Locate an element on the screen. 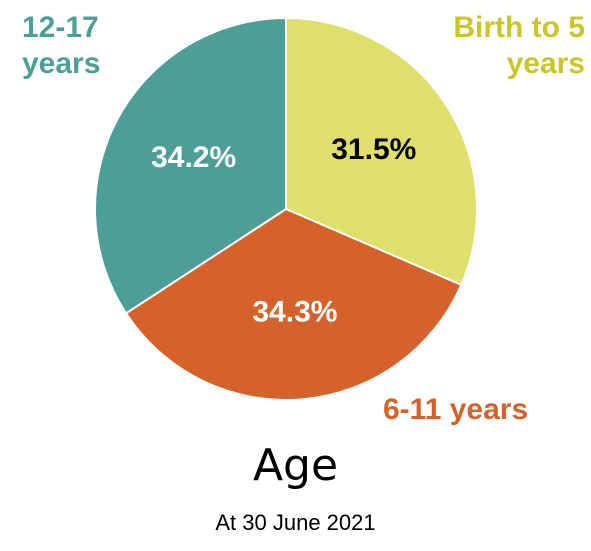  chart-title: Age is located at coordinates (295, 465).